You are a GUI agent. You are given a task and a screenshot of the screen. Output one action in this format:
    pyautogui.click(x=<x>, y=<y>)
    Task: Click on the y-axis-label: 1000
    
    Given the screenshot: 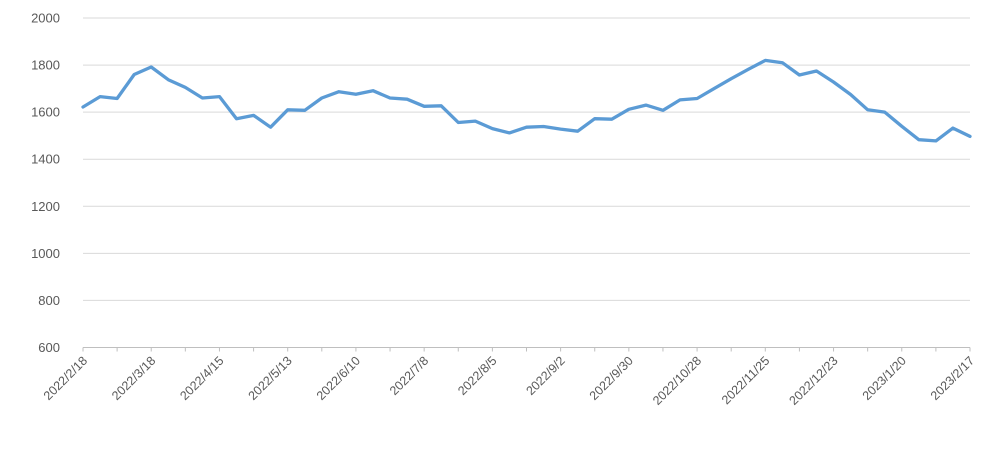 What is the action you would take?
    pyautogui.click(x=45, y=253)
    